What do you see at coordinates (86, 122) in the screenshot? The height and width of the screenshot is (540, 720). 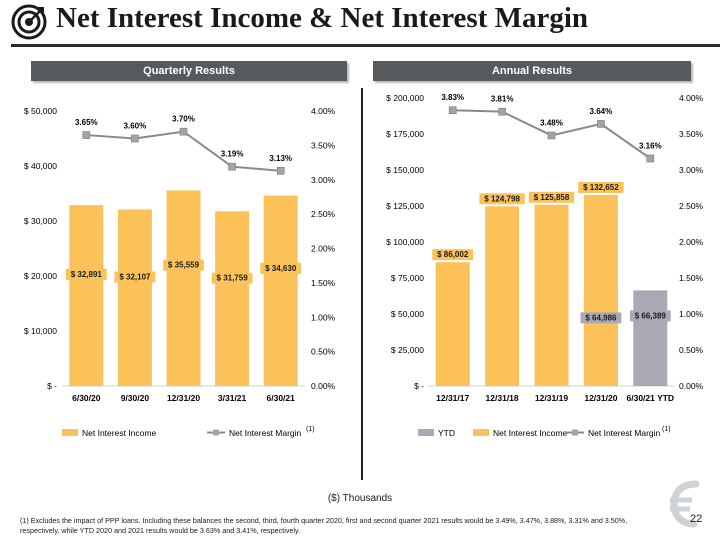 I see `q-nim-data-label: 3.65%` at bounding box center [86, 122].